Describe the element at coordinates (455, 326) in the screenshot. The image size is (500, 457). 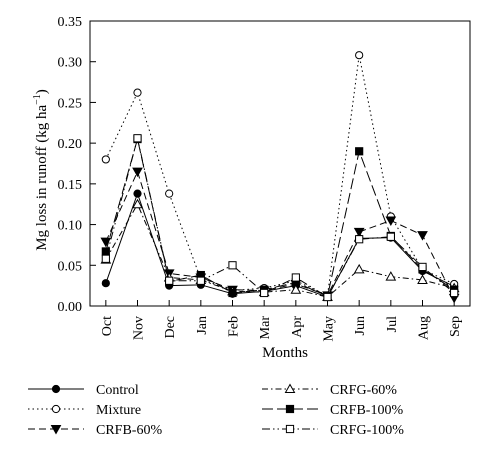
I see `x-tick-label: Sep` at that location.